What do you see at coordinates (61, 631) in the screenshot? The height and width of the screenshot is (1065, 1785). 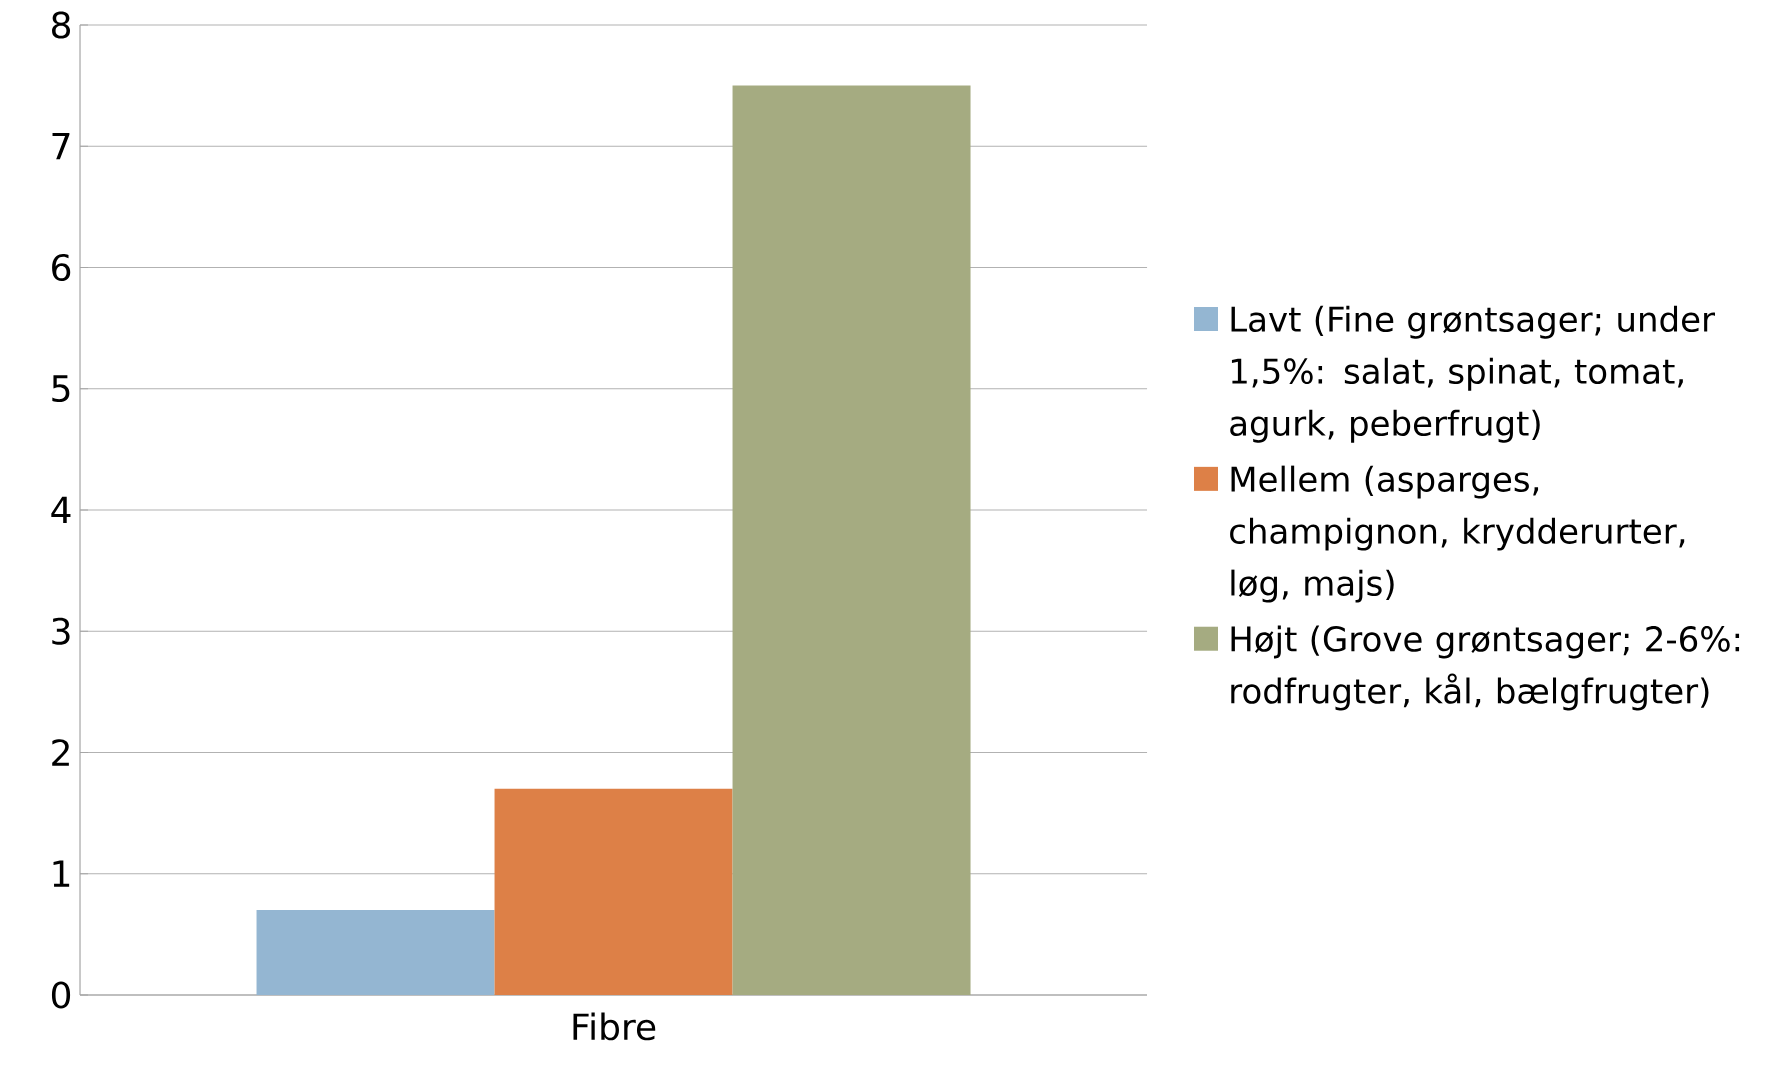 I see `y-tick-label: 3` at bounding box center [61, 631].